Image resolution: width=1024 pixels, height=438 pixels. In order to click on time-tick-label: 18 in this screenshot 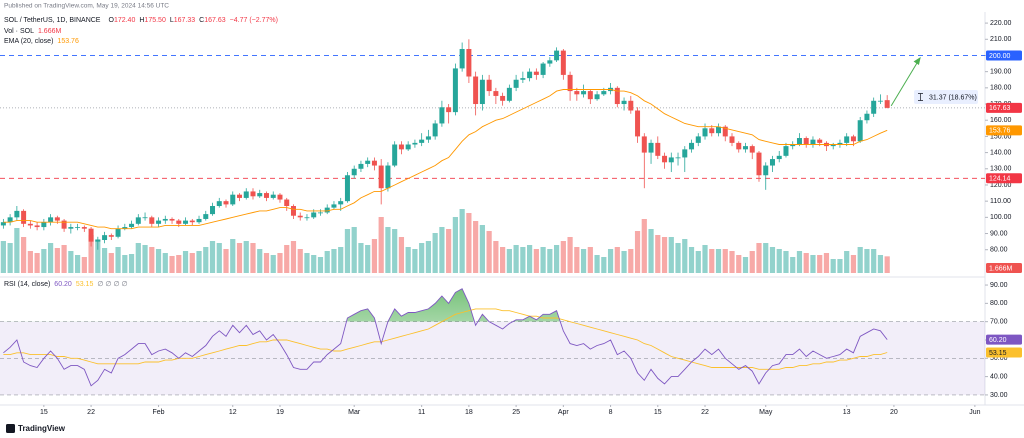, I will do `click(469, 412)`.